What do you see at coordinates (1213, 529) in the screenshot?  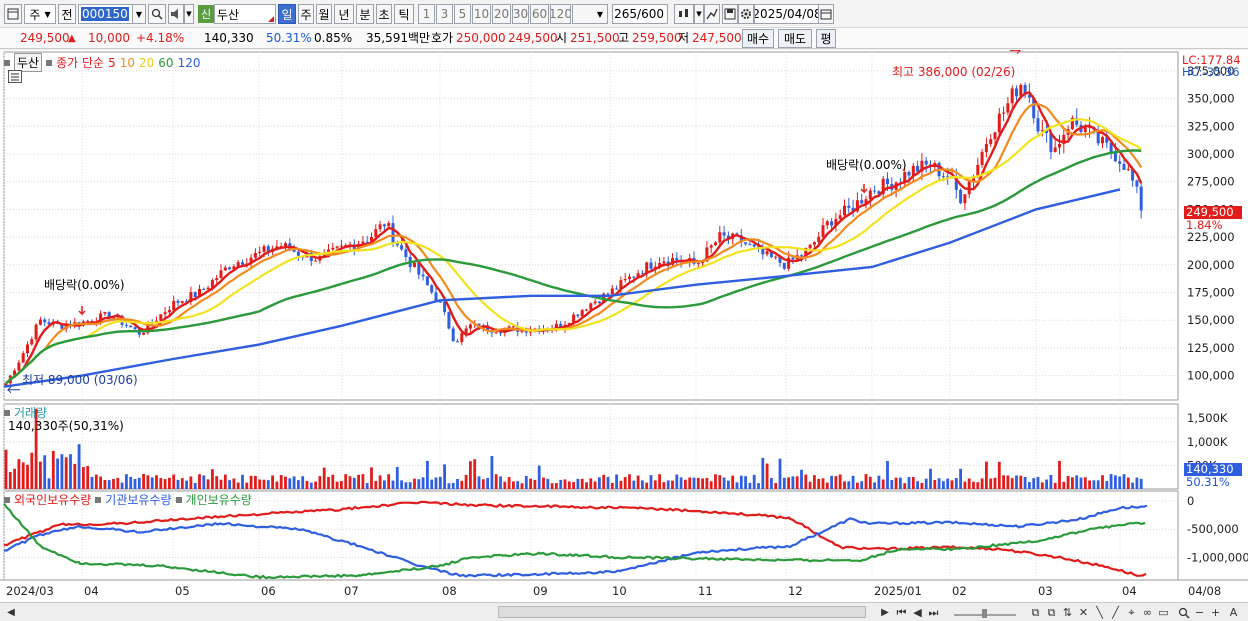 I see `holding-y-tick: -500,000` at bounding box center [1213, 529].